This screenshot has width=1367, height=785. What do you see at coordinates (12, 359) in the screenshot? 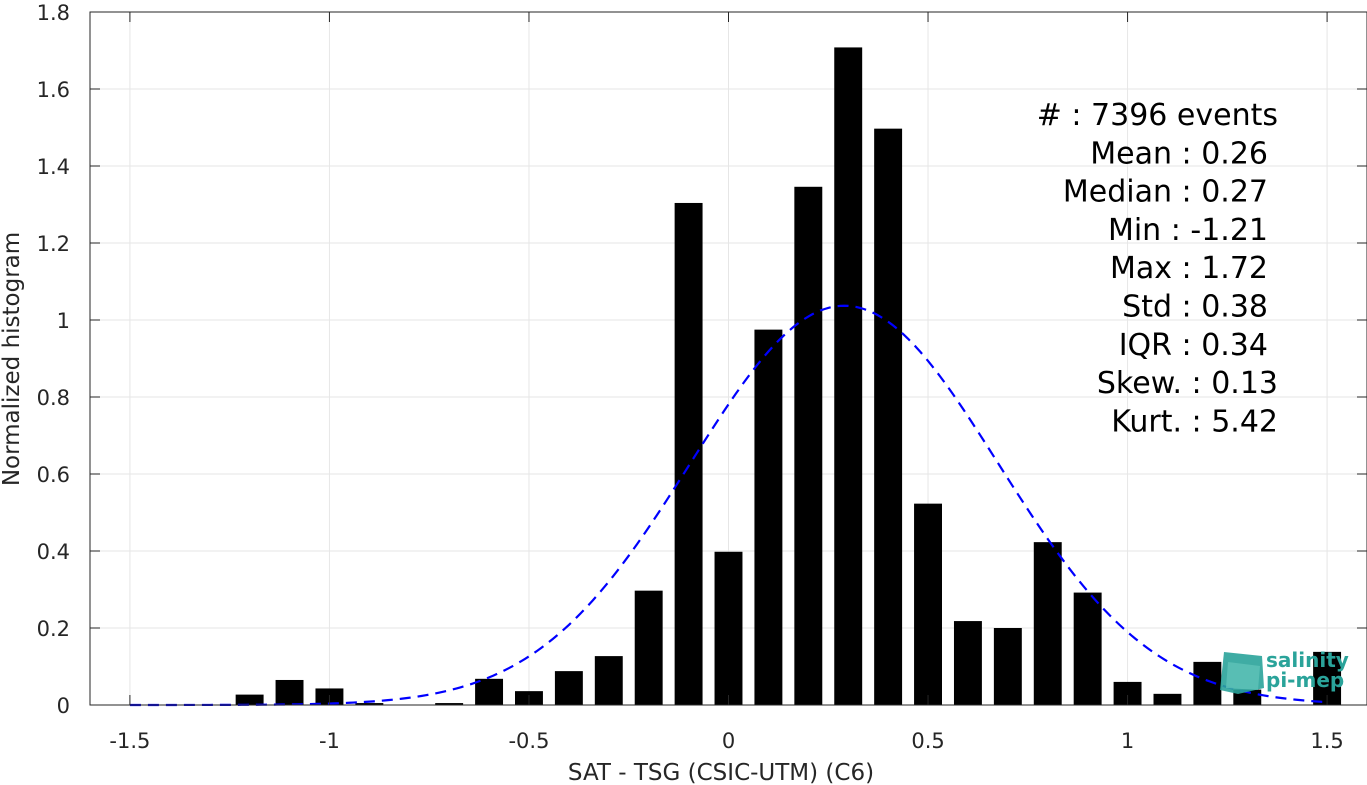
I see `y-axis-label: Normalized histogram` at bounding box center [12, 359].